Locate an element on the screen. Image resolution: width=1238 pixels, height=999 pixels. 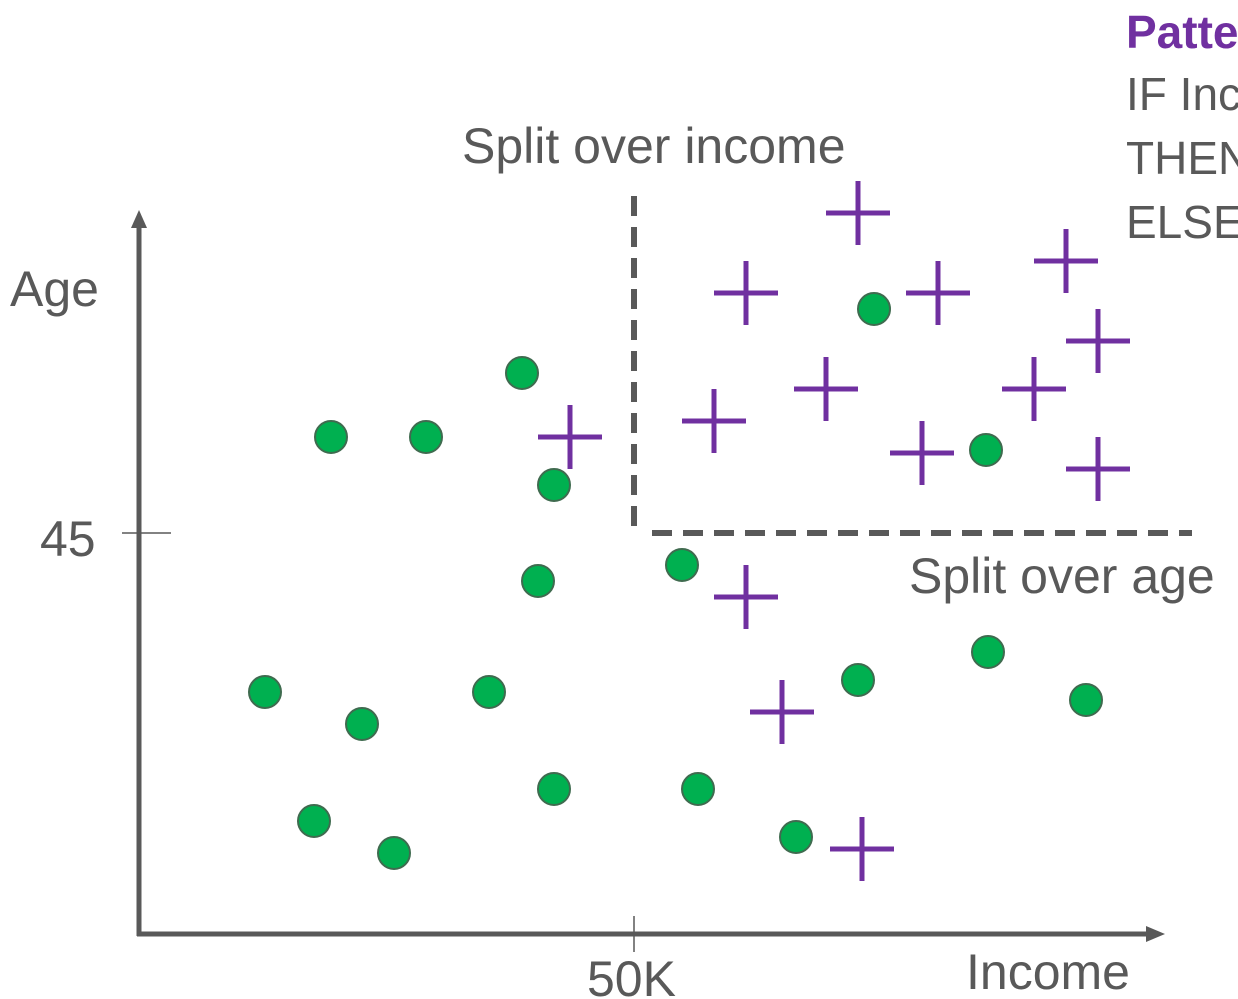
split-income-annotation: Split over income is located at coordinates (654, 146).